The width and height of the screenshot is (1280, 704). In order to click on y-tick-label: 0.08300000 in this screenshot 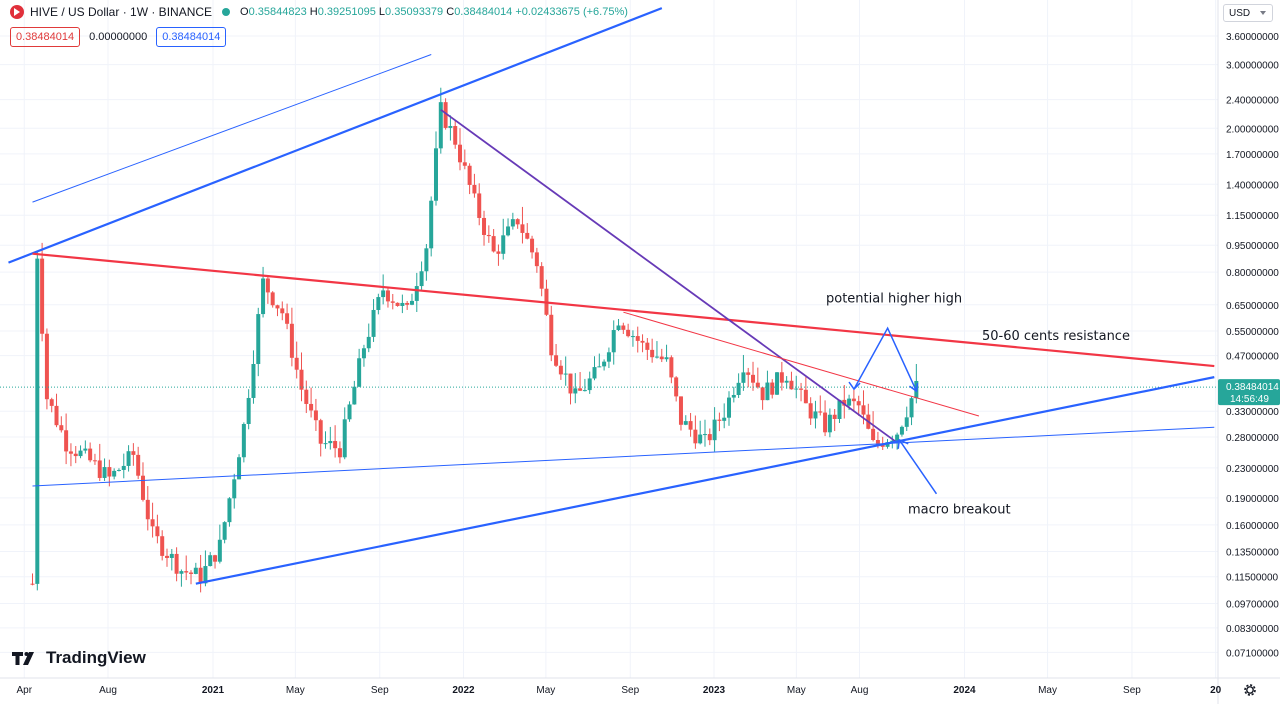, I will do `click(1252, 629)`.